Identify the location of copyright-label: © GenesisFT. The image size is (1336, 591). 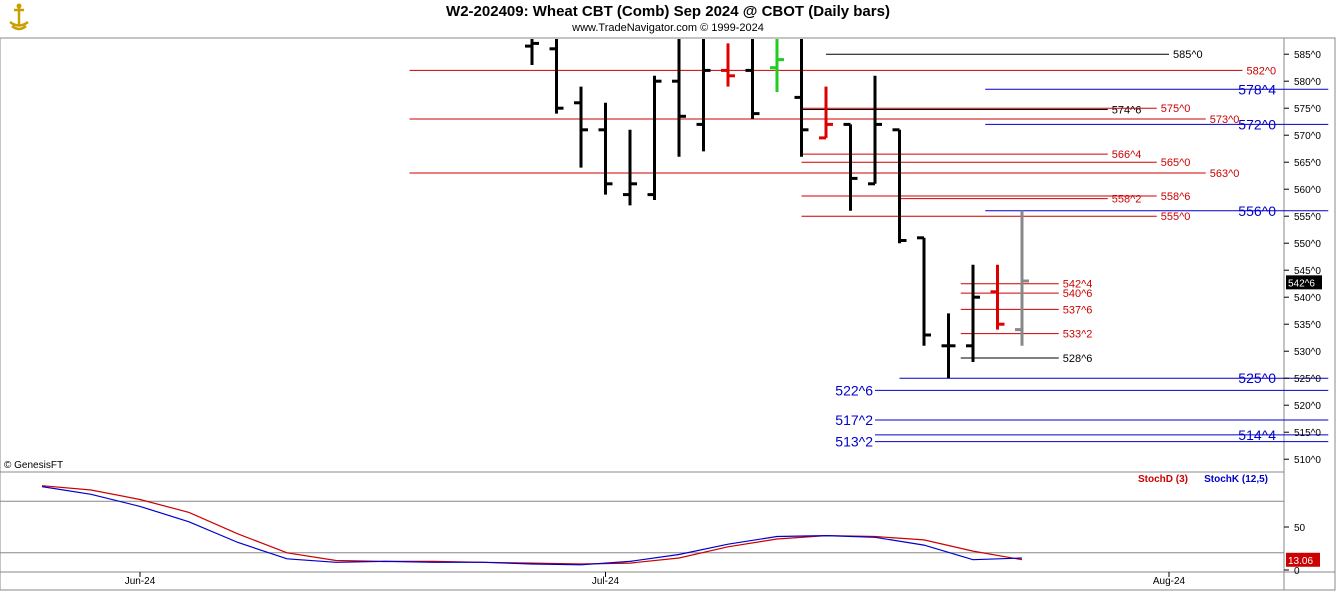
(33, 465).